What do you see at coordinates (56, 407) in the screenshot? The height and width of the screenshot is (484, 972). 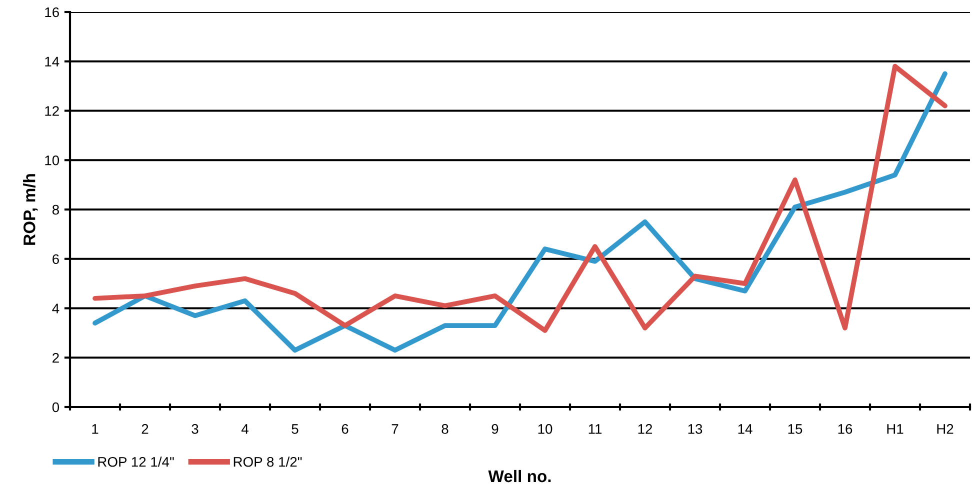 I see `y-tick-label: 0` at bounding box center [56, 407].